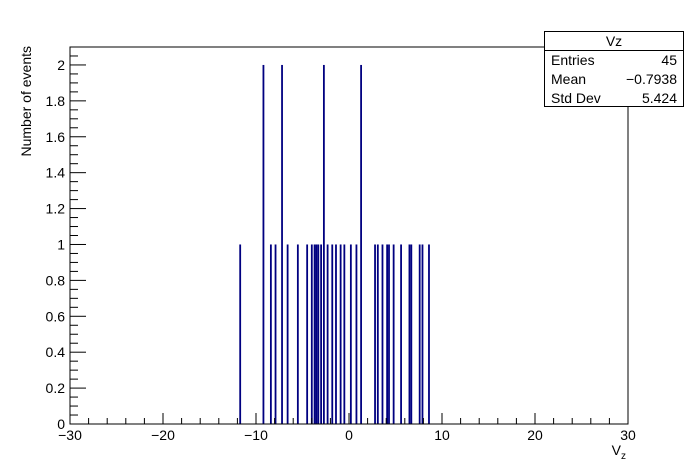 The height and width of the screenshot is (471, 698). Describe the element at coordinates (659, 98) in the screenshot. I see `stats-value: 5.424` at that location.